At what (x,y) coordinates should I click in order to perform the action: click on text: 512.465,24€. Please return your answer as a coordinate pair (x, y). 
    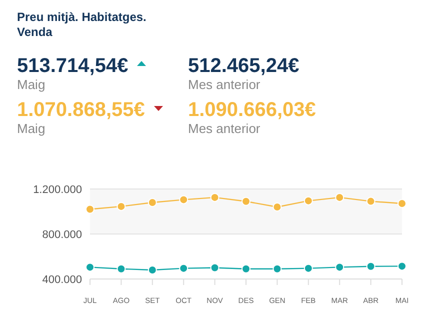
    Looking at the image, I should click on (244, 66).